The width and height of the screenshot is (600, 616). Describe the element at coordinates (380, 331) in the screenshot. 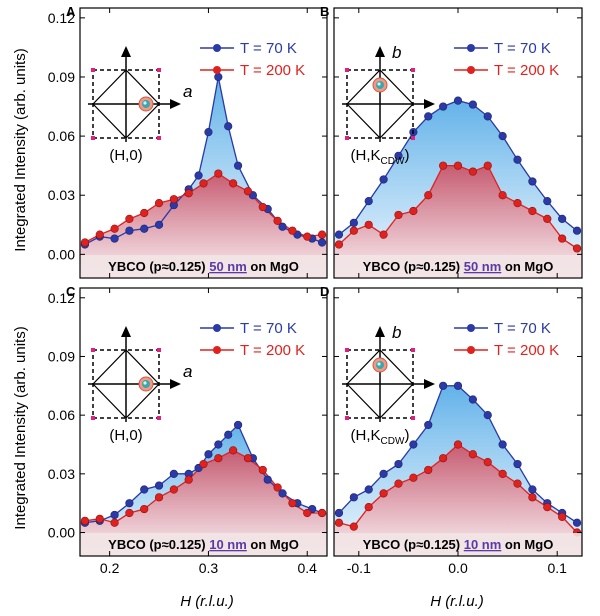

I see `arrow-up-icon` at that location.